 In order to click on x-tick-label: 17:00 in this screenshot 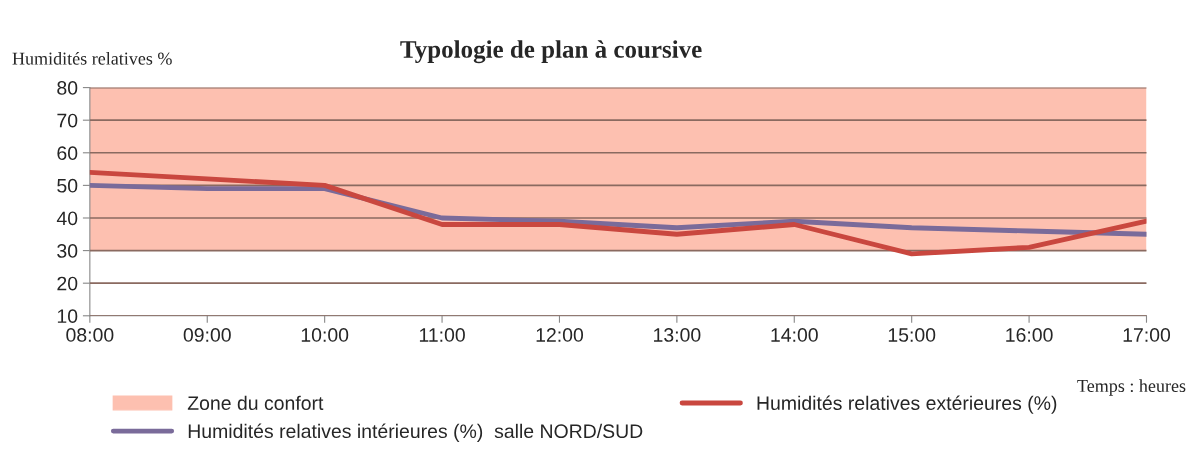, I will do `click(1147, 335)`.